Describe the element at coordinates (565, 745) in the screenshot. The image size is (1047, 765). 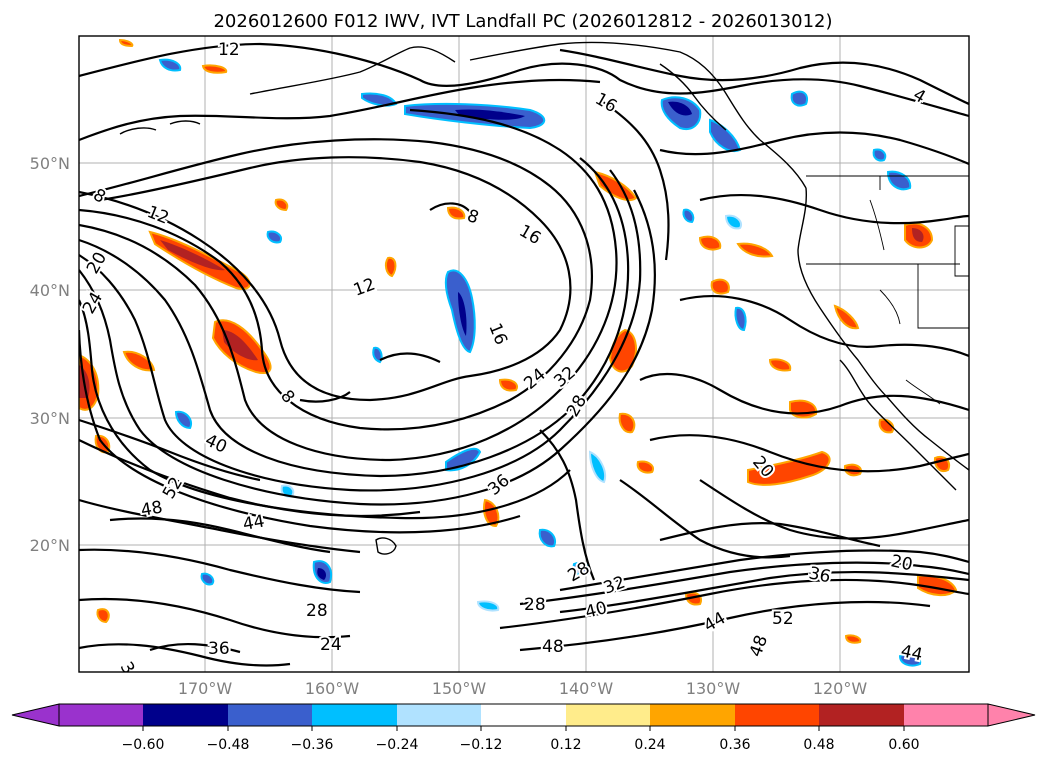
I see `colorbar-tick-label: 0.12` at that location.